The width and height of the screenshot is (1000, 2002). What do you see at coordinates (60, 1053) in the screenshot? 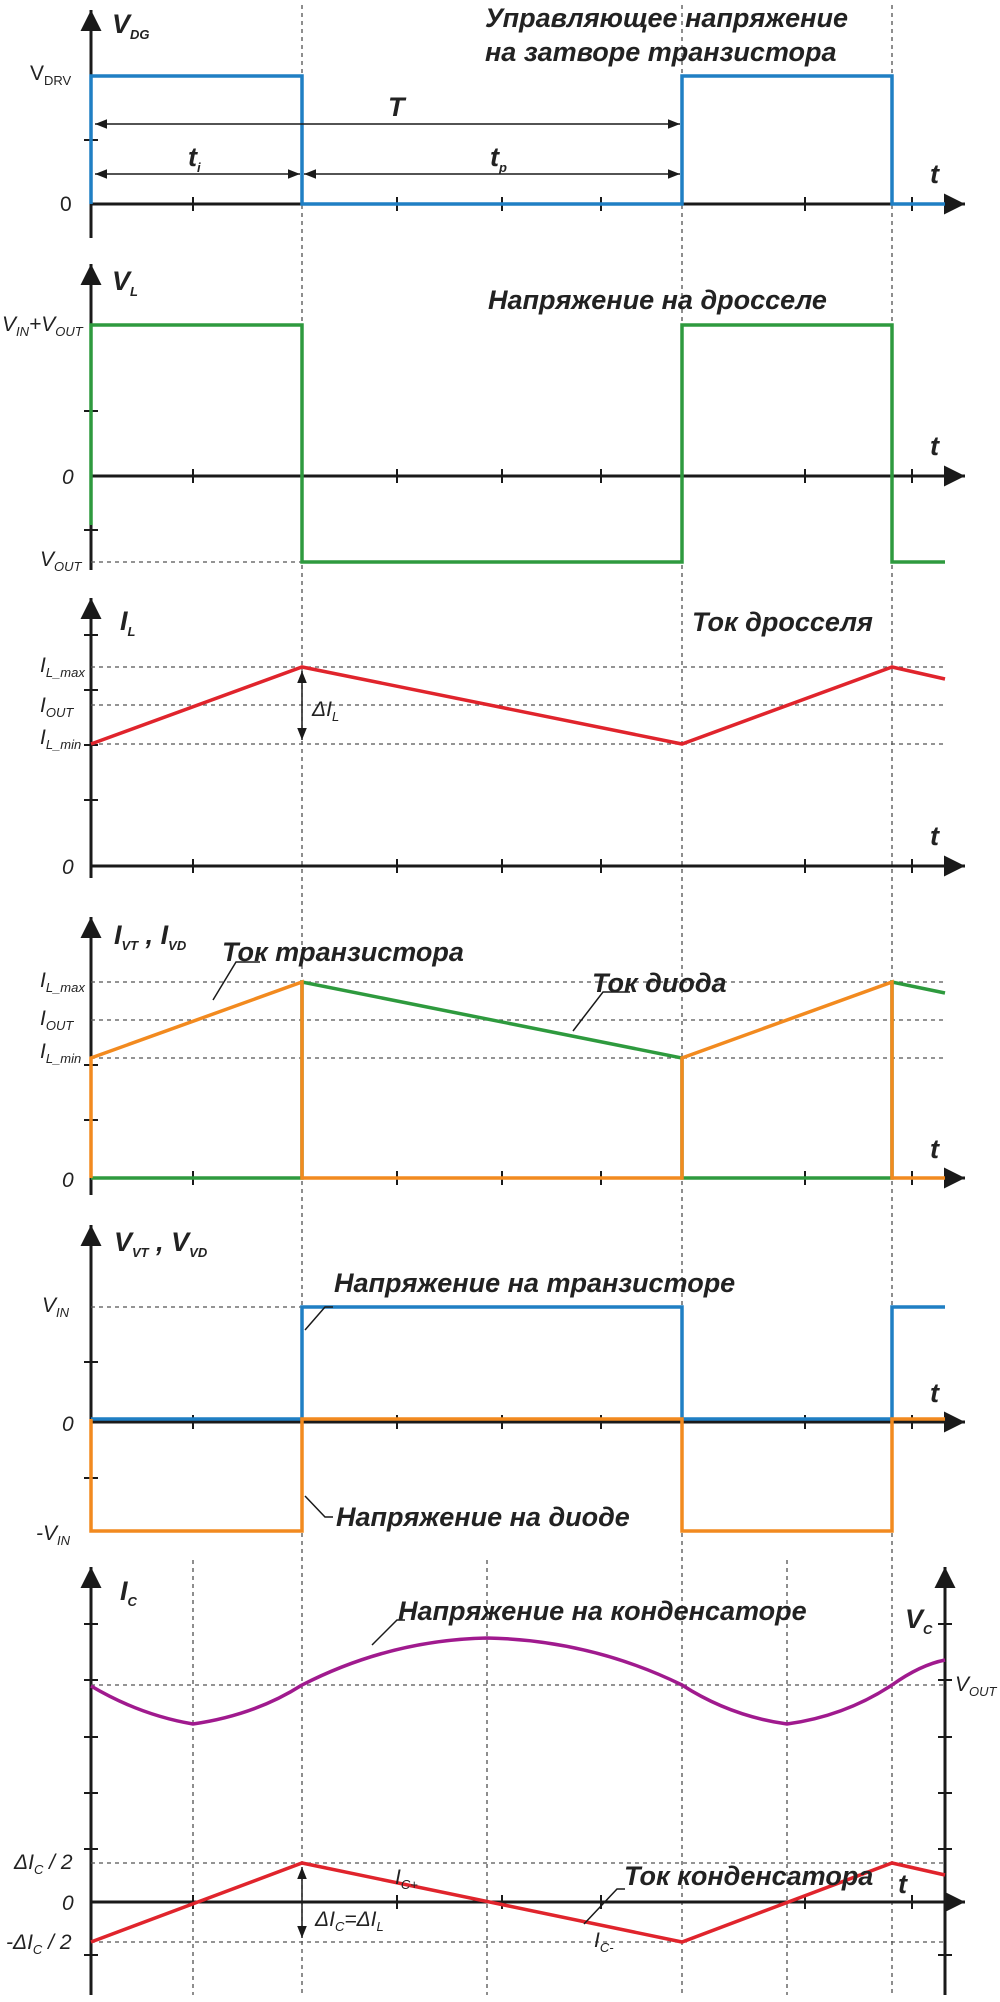
I see `ic-level-min: IL_min` at bounding box center [60, 1053].